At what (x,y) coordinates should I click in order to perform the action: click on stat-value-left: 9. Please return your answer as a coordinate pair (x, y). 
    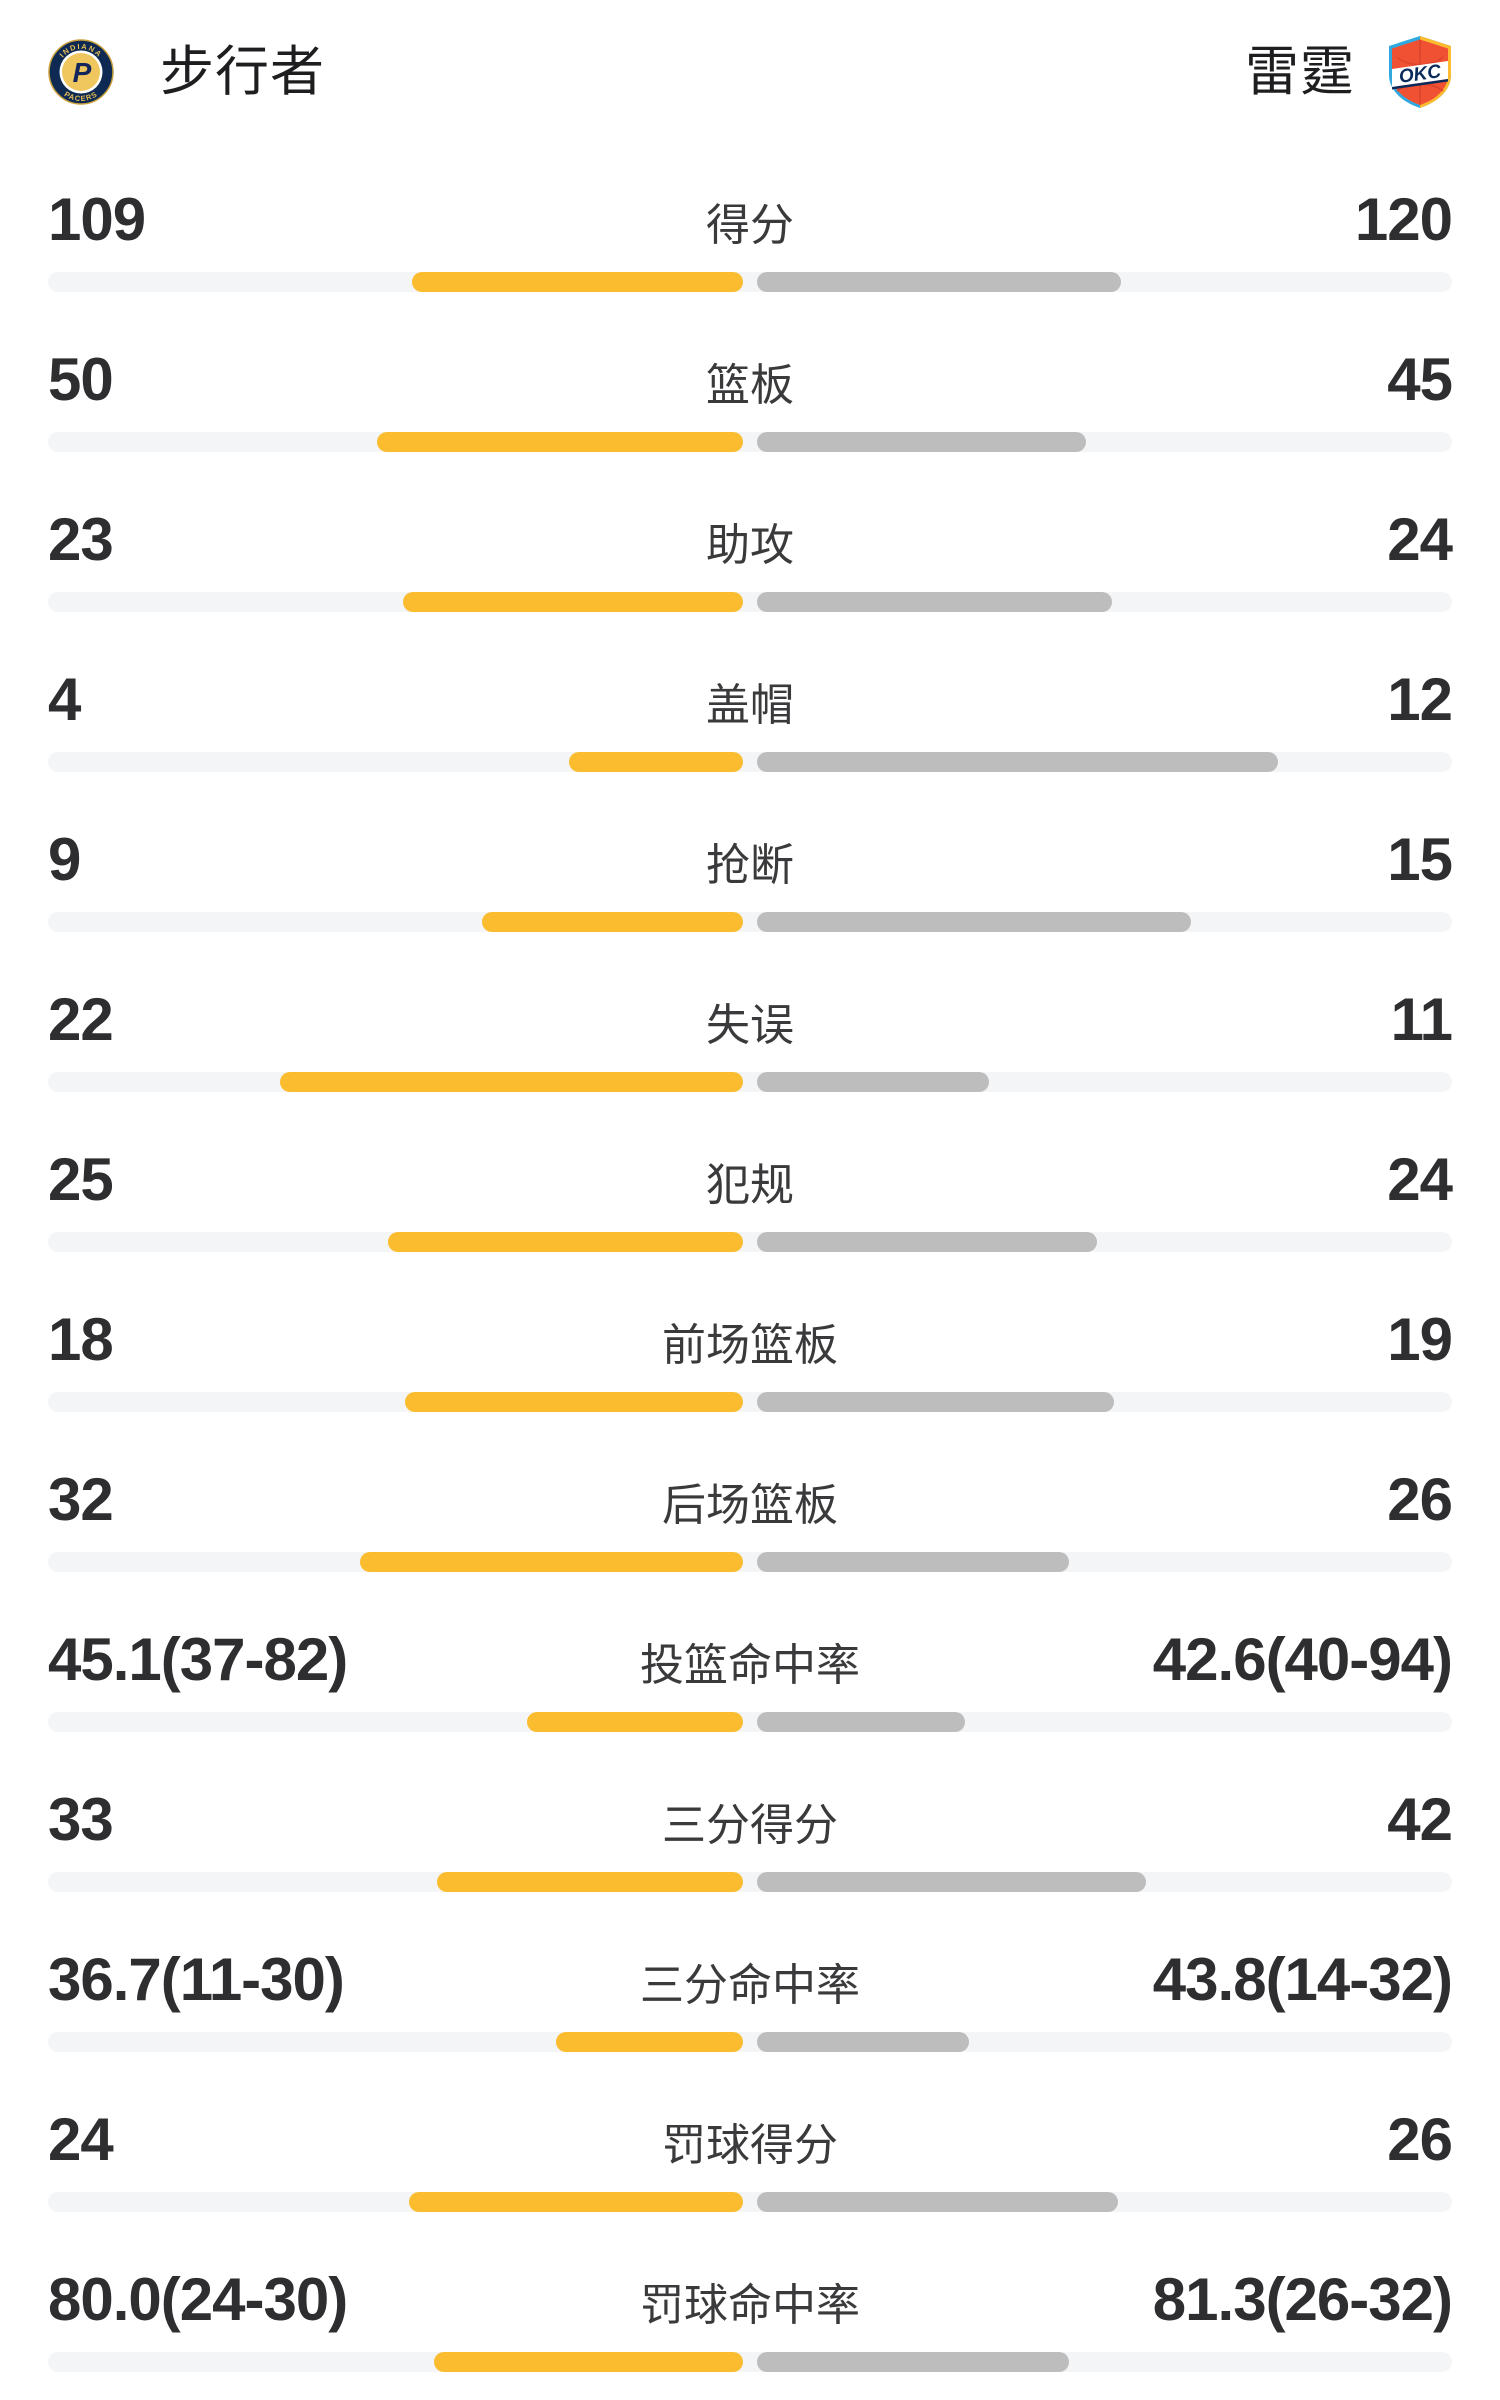
    Looking at the image, I should click on (64, 859).